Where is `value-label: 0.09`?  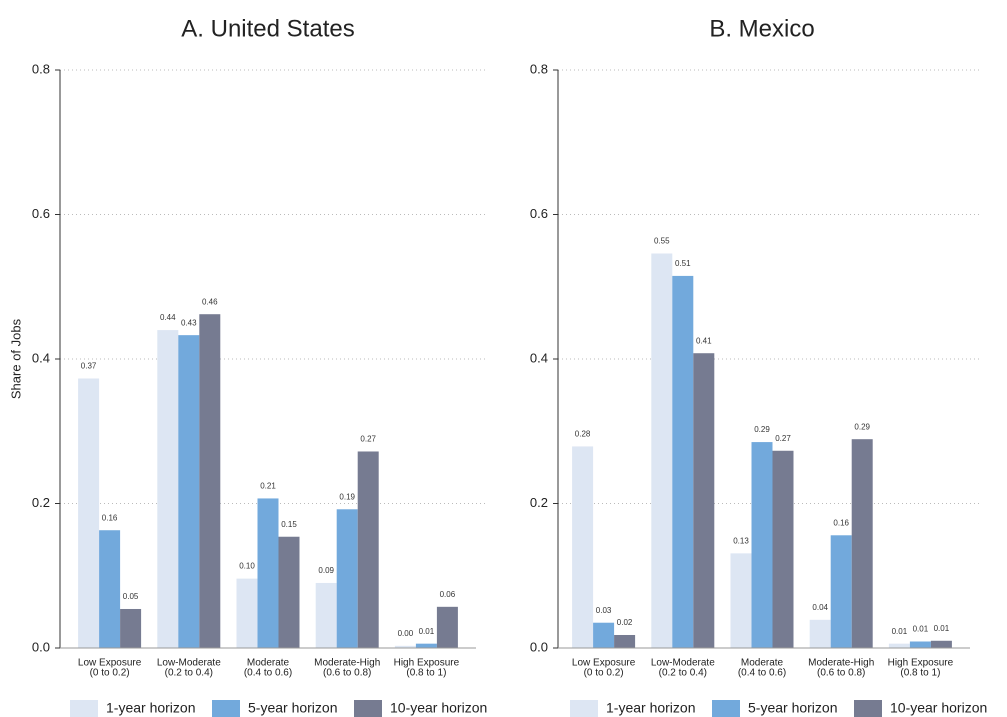 value-label: 0.09 is located at coordinates (326, 570).